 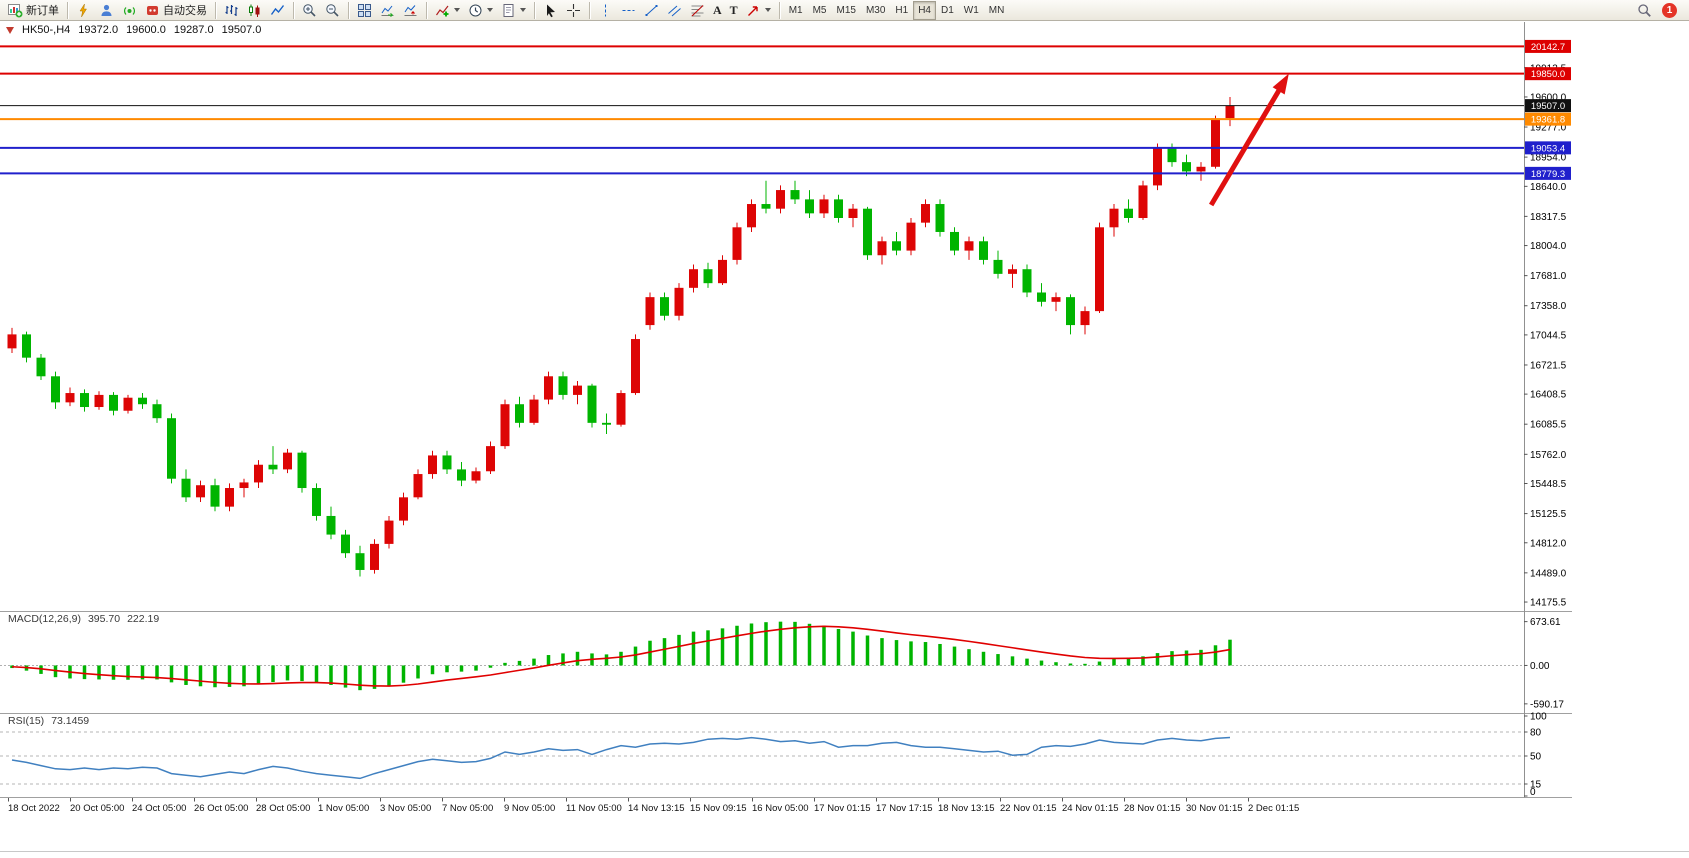 I want to click on rsi-value: 73.1459, so click(x=70, y=721).